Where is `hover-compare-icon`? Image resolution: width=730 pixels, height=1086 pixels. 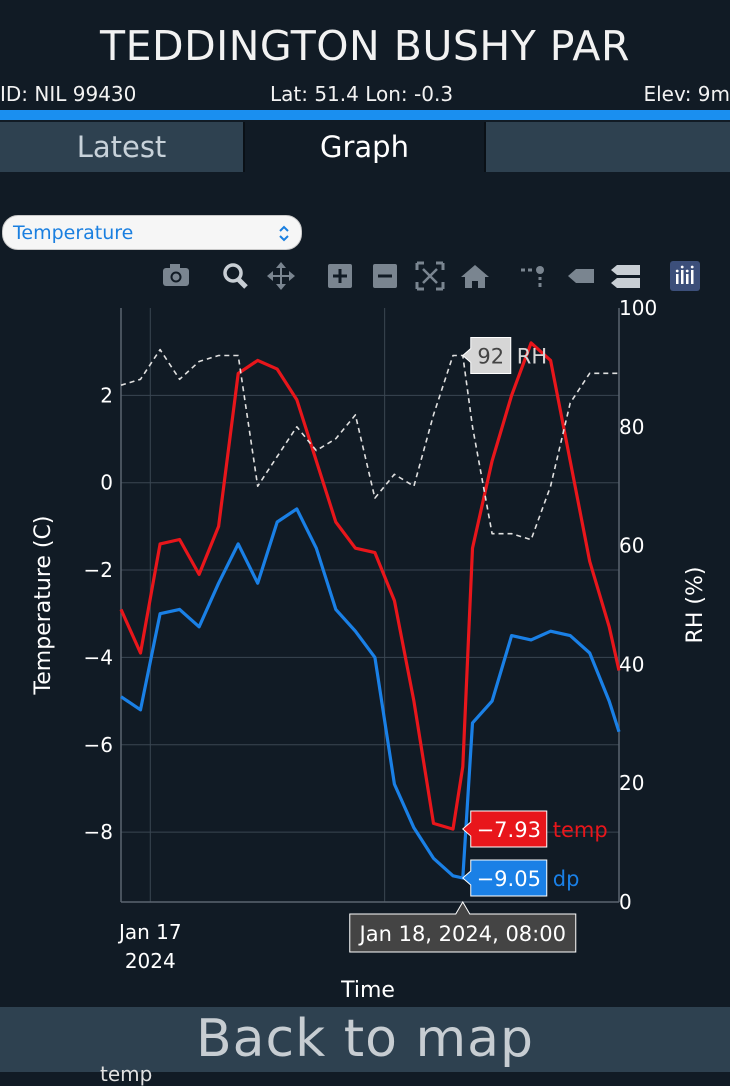
hover-compare-icon is located at coordinates (625, 276).